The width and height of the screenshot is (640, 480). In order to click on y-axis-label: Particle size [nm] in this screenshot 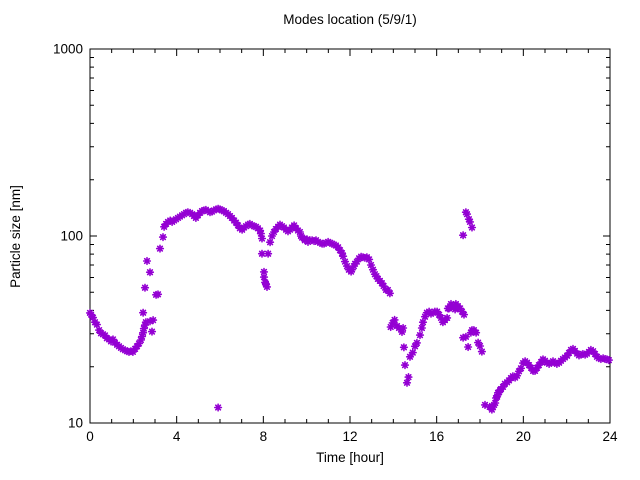, I will do `click(15, 236)`.